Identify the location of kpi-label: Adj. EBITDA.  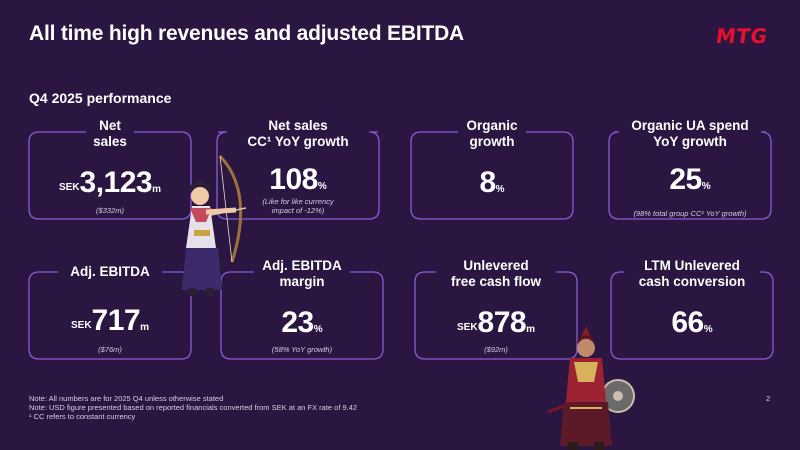
(110, 272).